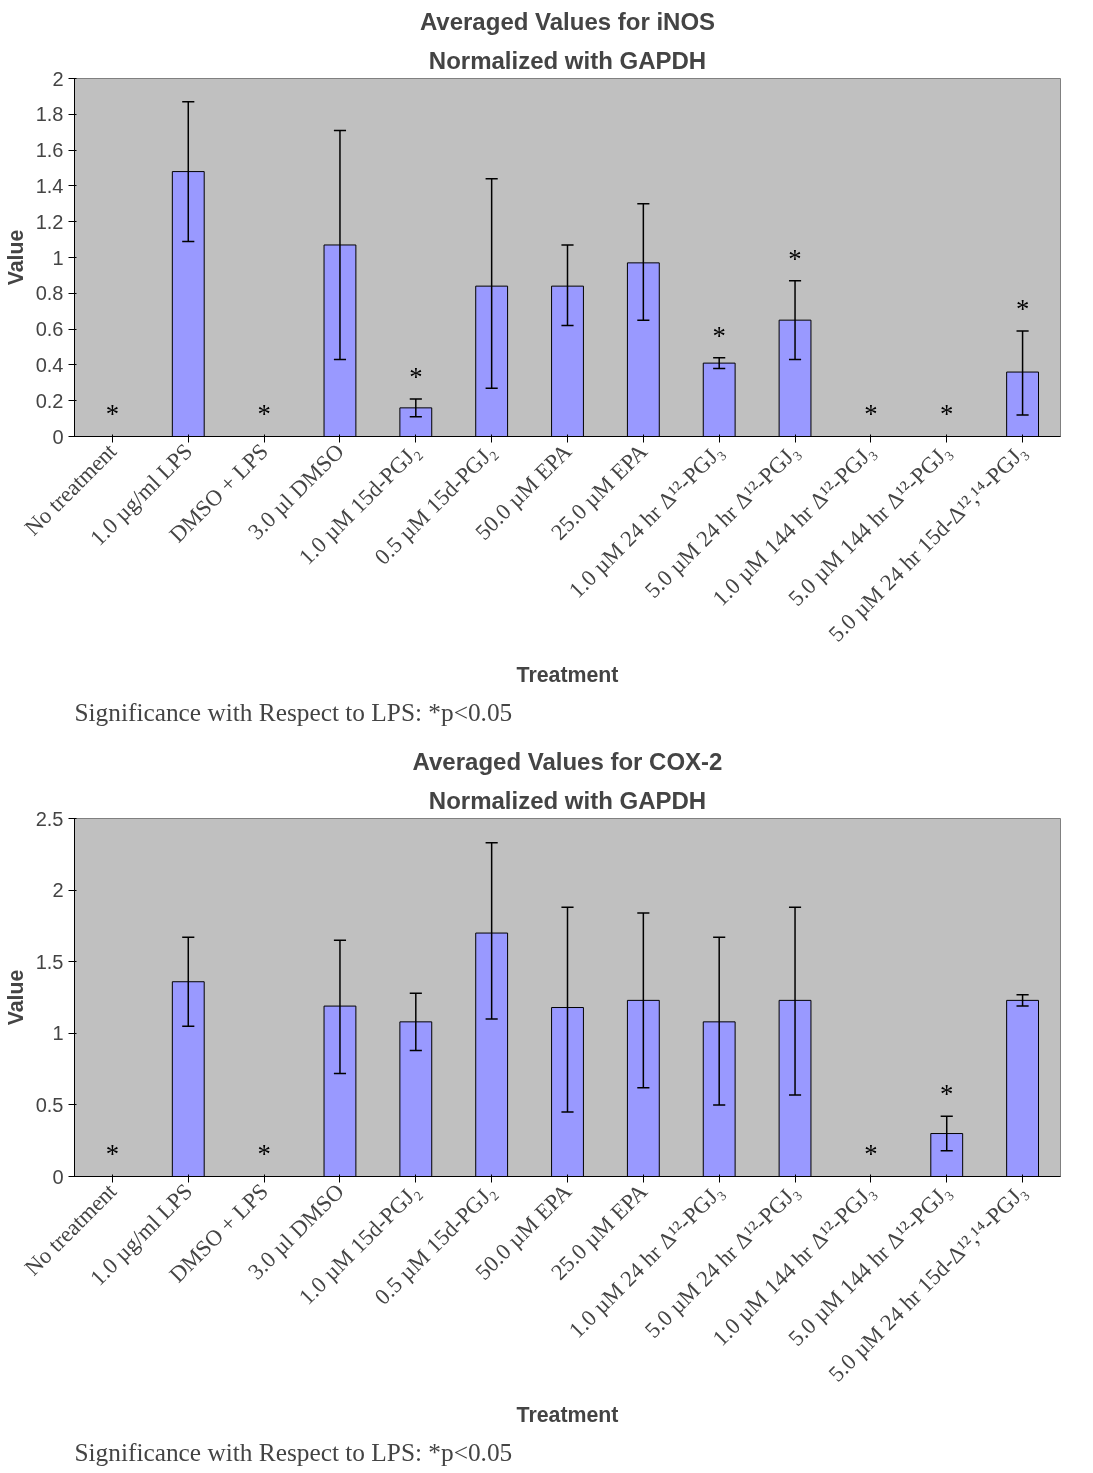 The height and width of the screenshot is (1473, 1093). Describe the element at coordinates (49, 1104) in the screenshot. I see `y-tick-label: 0.5` at that location.